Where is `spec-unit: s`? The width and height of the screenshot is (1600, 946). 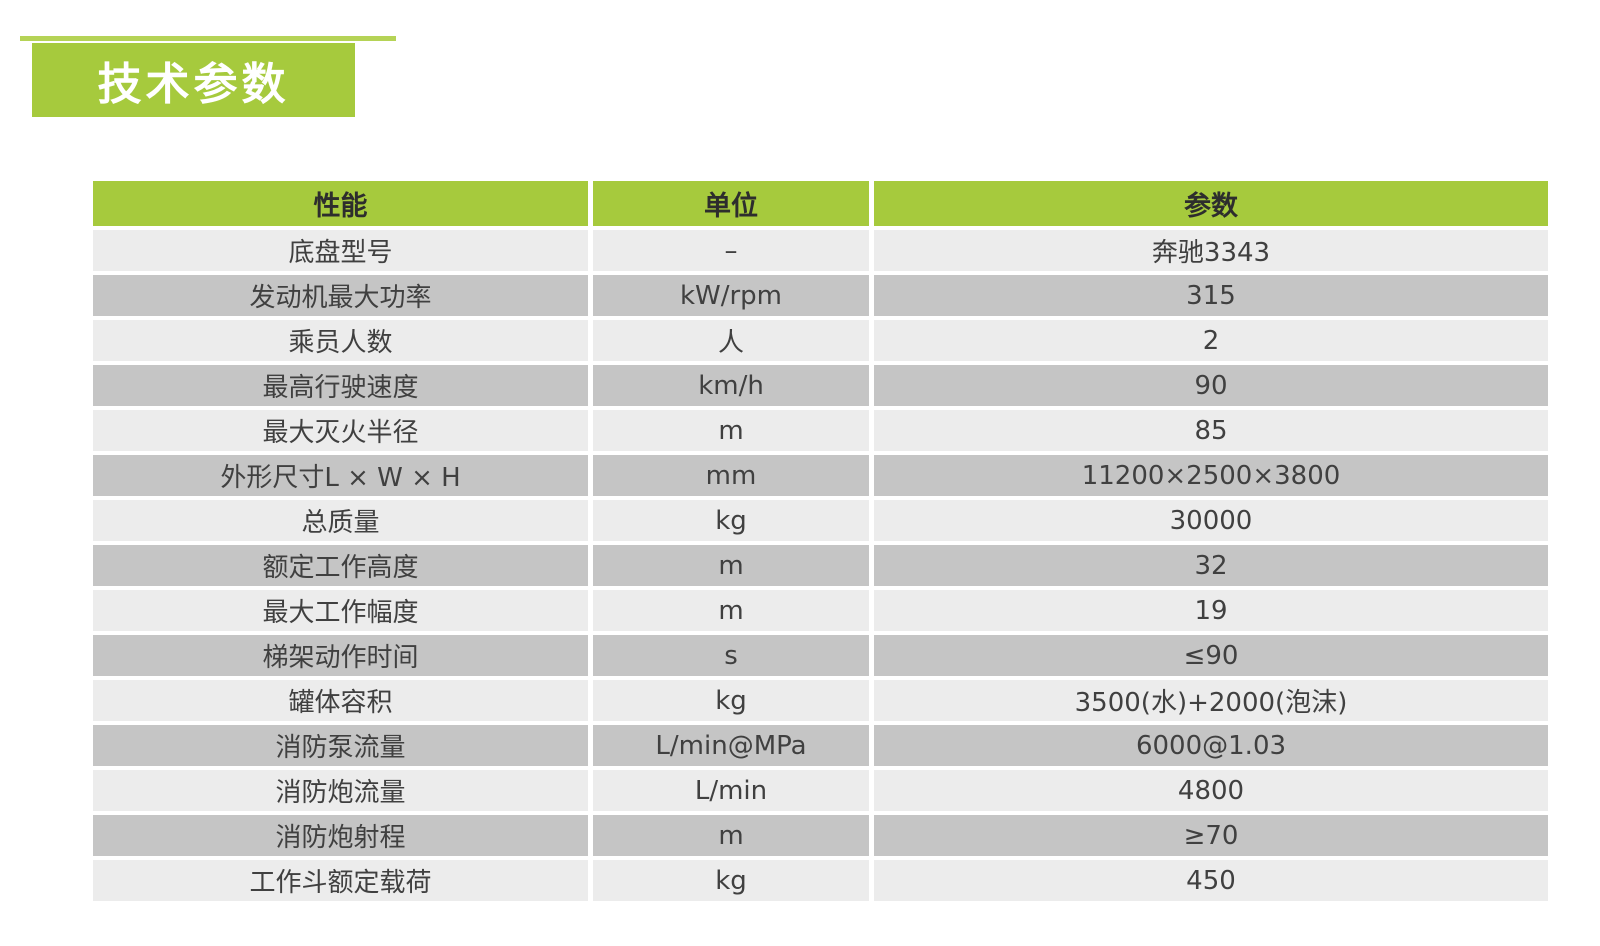 spec-unit: s is located at coordinates (731, 655).